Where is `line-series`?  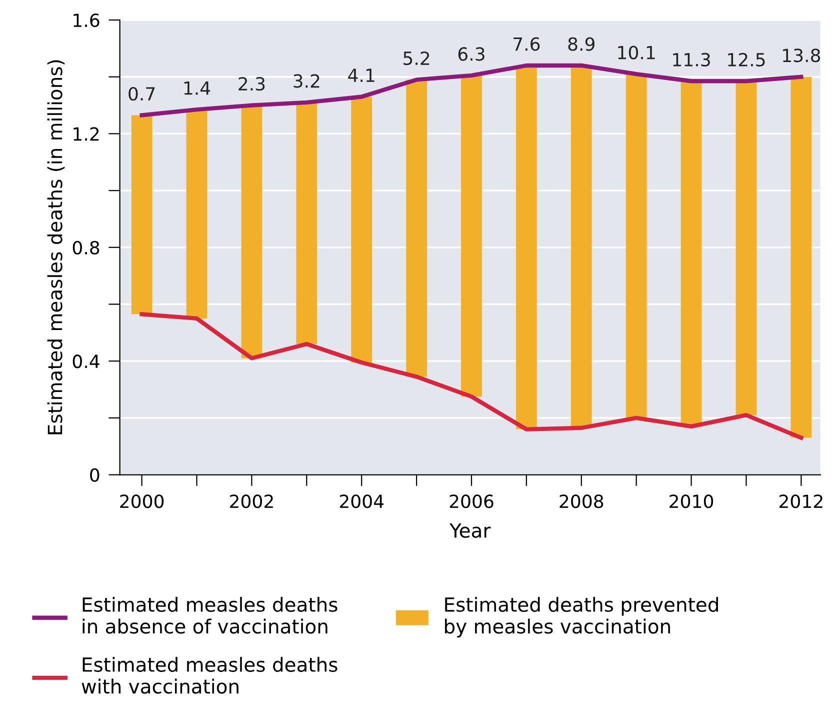 line-series is located at coordinates (472, 376).